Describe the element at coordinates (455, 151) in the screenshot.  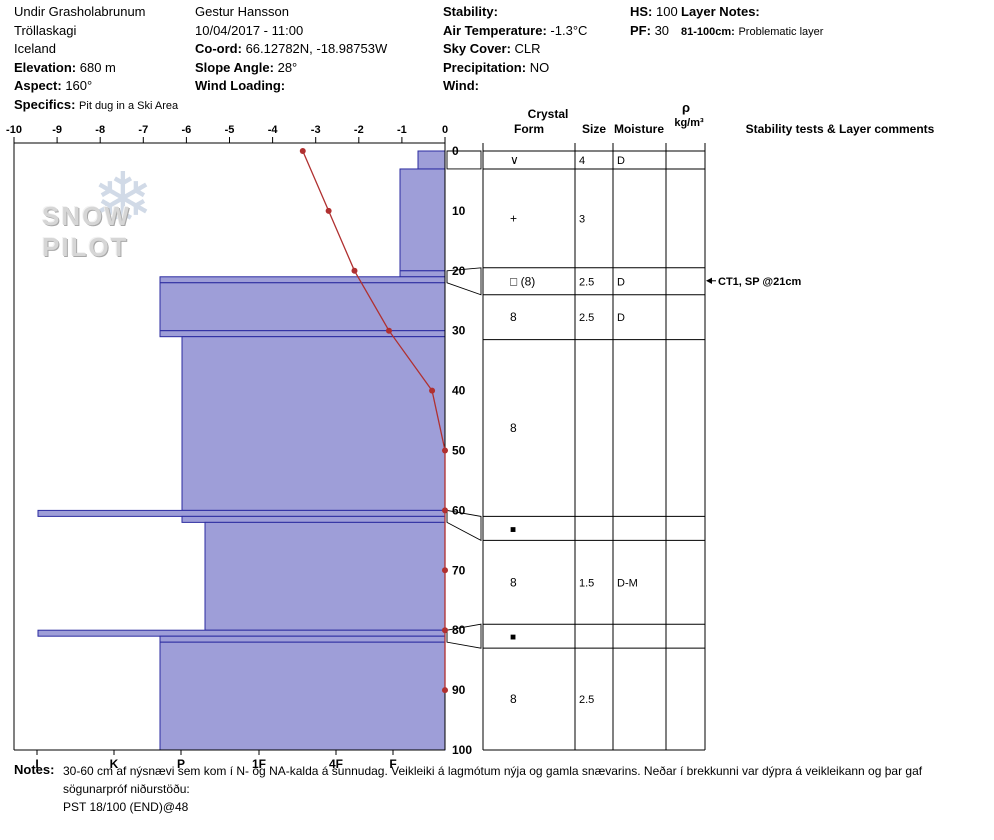
I see `depth-tick-label: 0` at that location.